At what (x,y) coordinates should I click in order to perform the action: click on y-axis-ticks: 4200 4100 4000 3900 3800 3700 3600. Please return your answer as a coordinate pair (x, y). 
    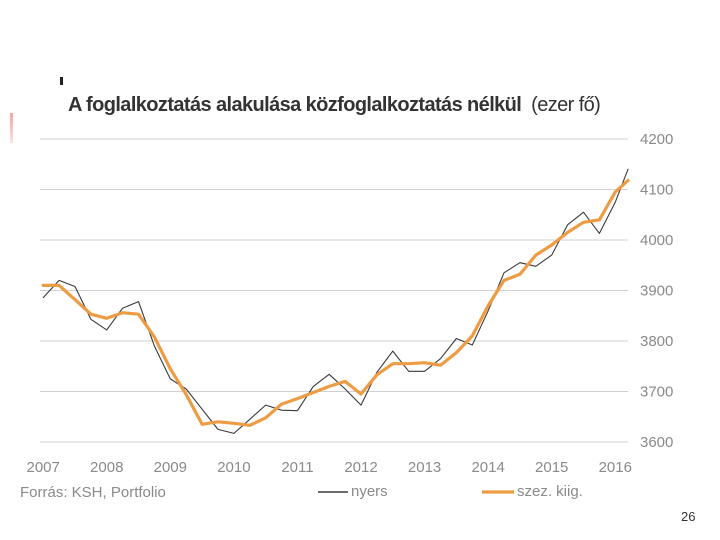
    Looking at the image, I should click on (656, 291).